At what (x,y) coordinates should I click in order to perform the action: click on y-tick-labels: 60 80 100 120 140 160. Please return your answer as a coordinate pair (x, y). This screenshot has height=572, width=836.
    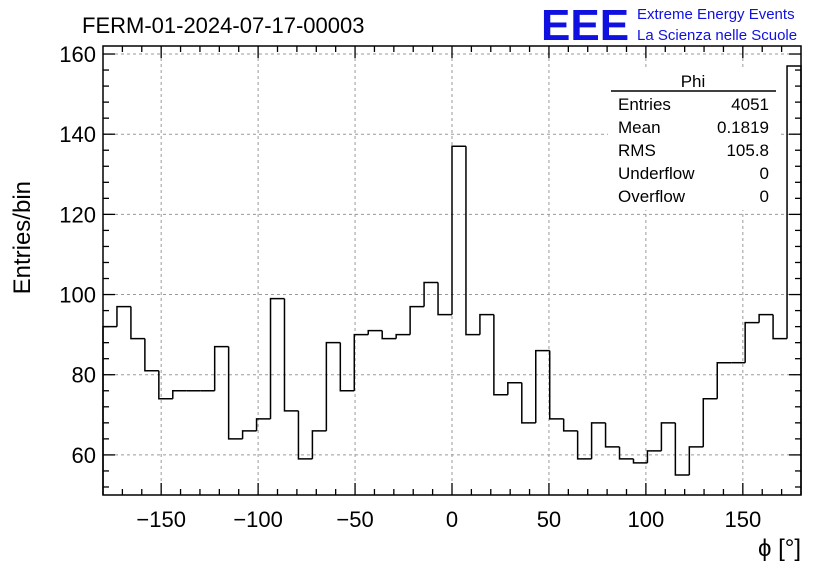
    Looking at the image, I should click on (77, 255).